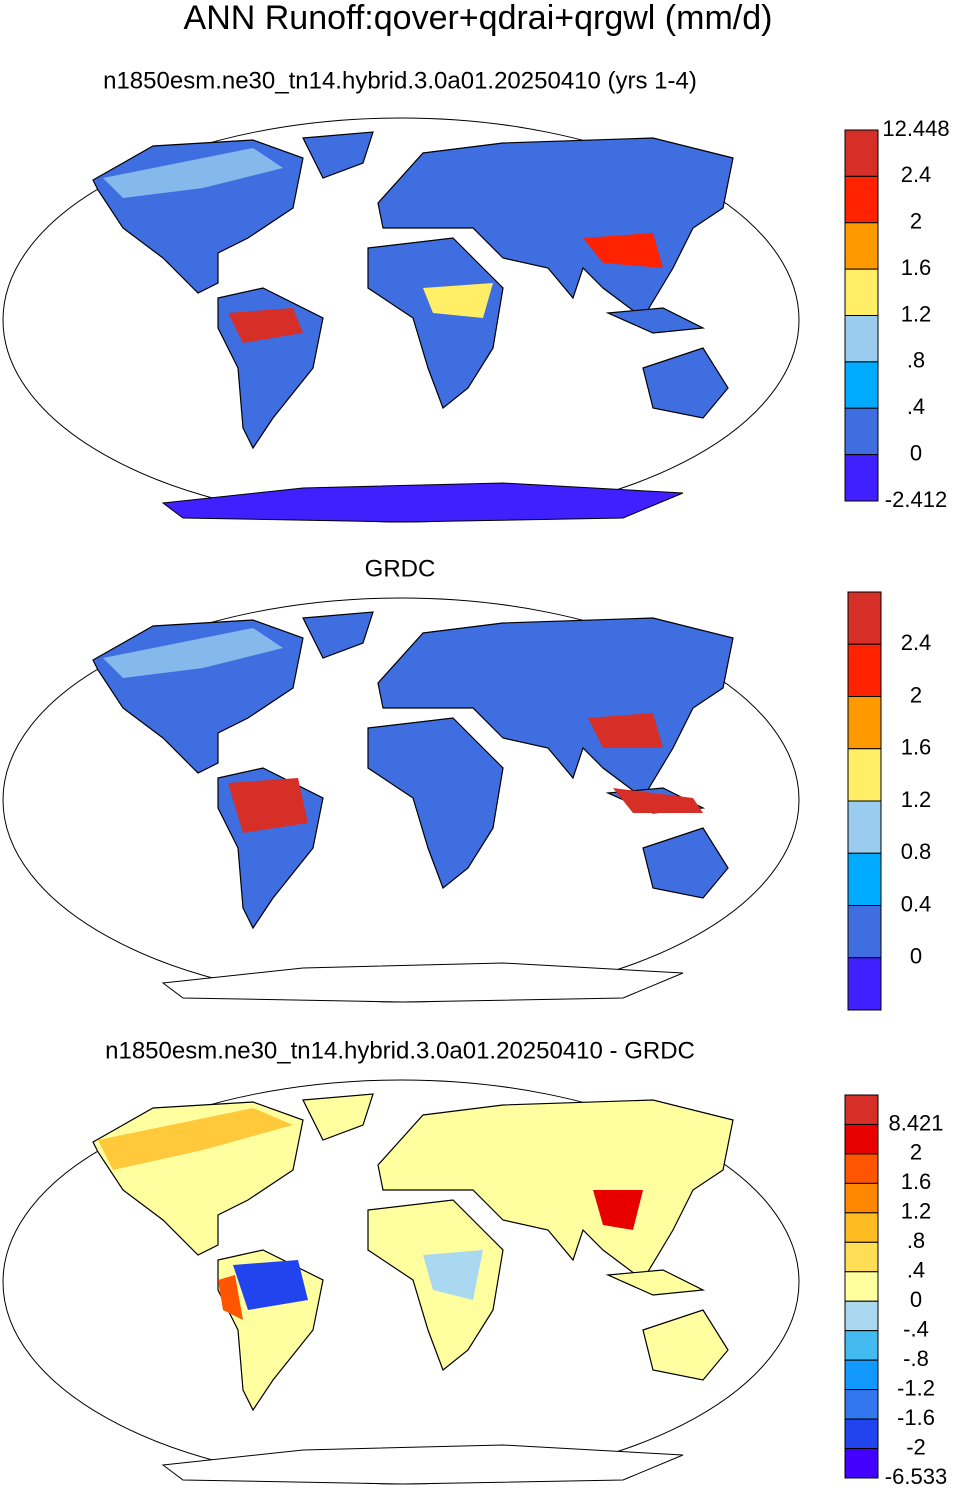  Describe the element at coordinates (916, 1476) in the screenshot. I see `colorbar-label: -6.533` at that location.